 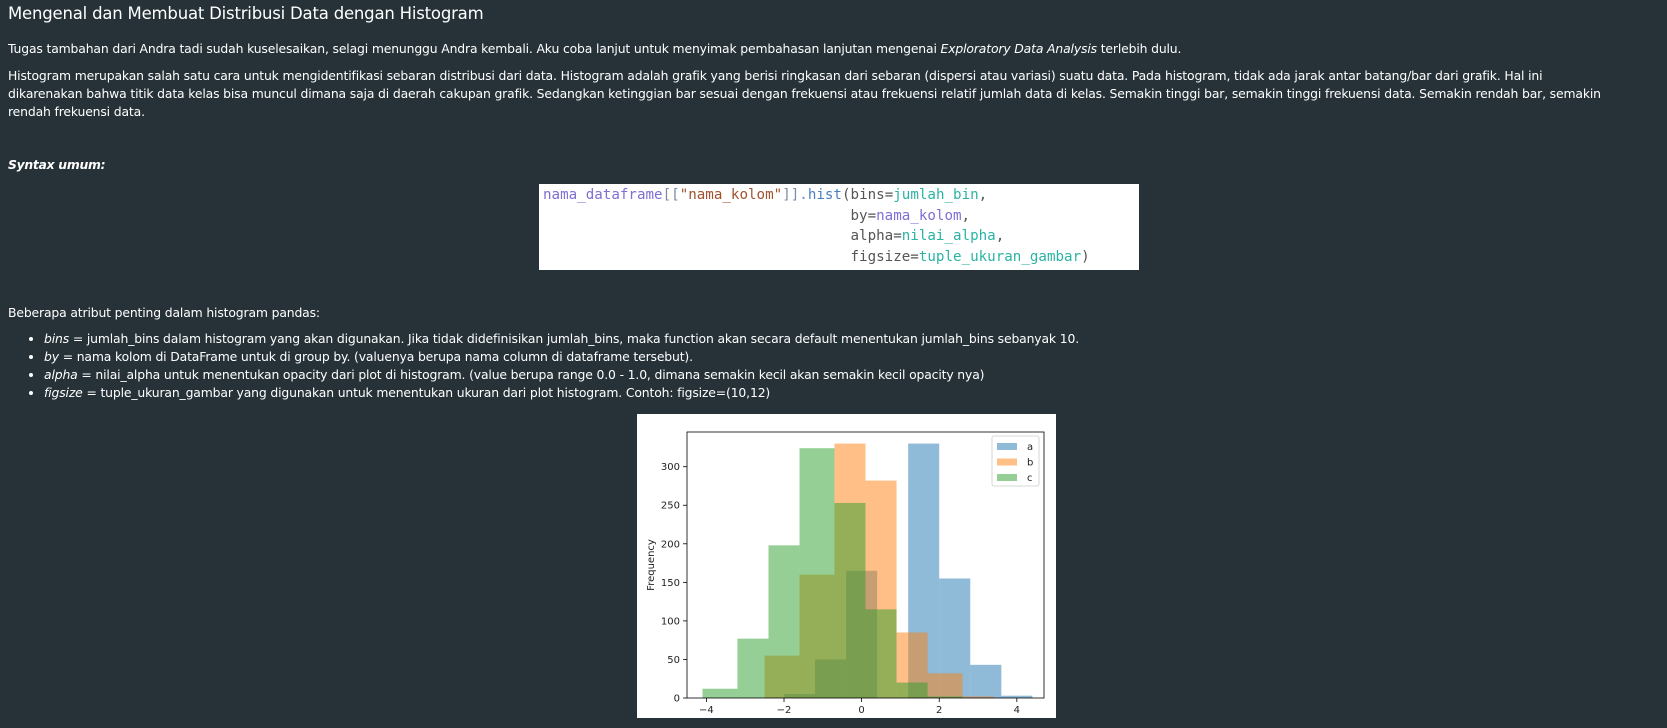 What do you see at coordinates (1017, 710) in the screenshot?
I see `x-tick-label: 4` at bounding box center [1017, 710].